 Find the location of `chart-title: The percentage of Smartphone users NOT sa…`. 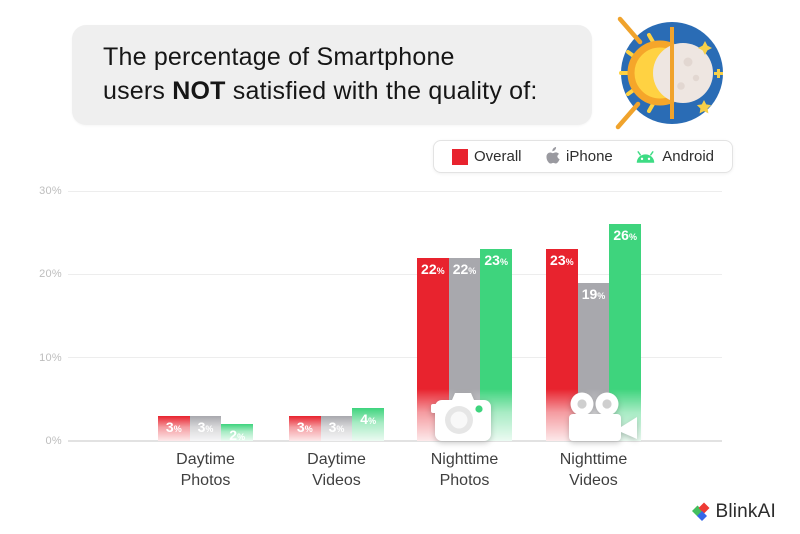

chart-title: The percentage of Smartphone users NOT sa… is located at coordinates (320, 74).